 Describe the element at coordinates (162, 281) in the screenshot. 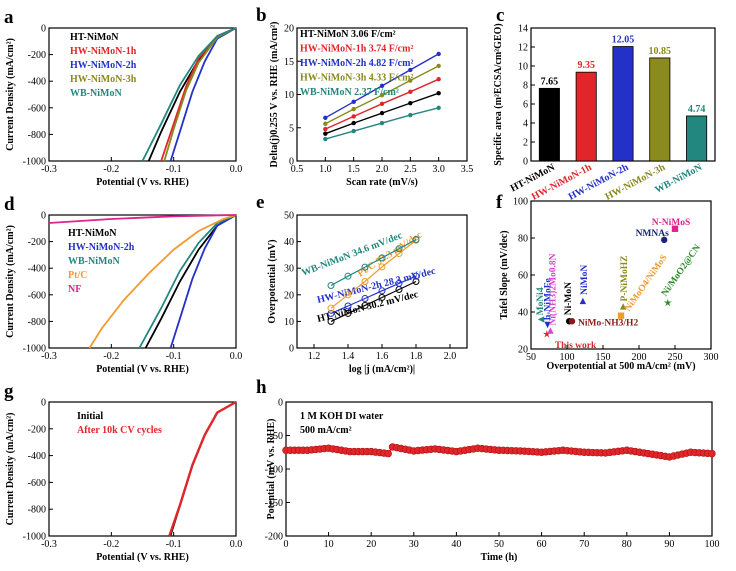

I see `series-line-Pt/C` at that location.